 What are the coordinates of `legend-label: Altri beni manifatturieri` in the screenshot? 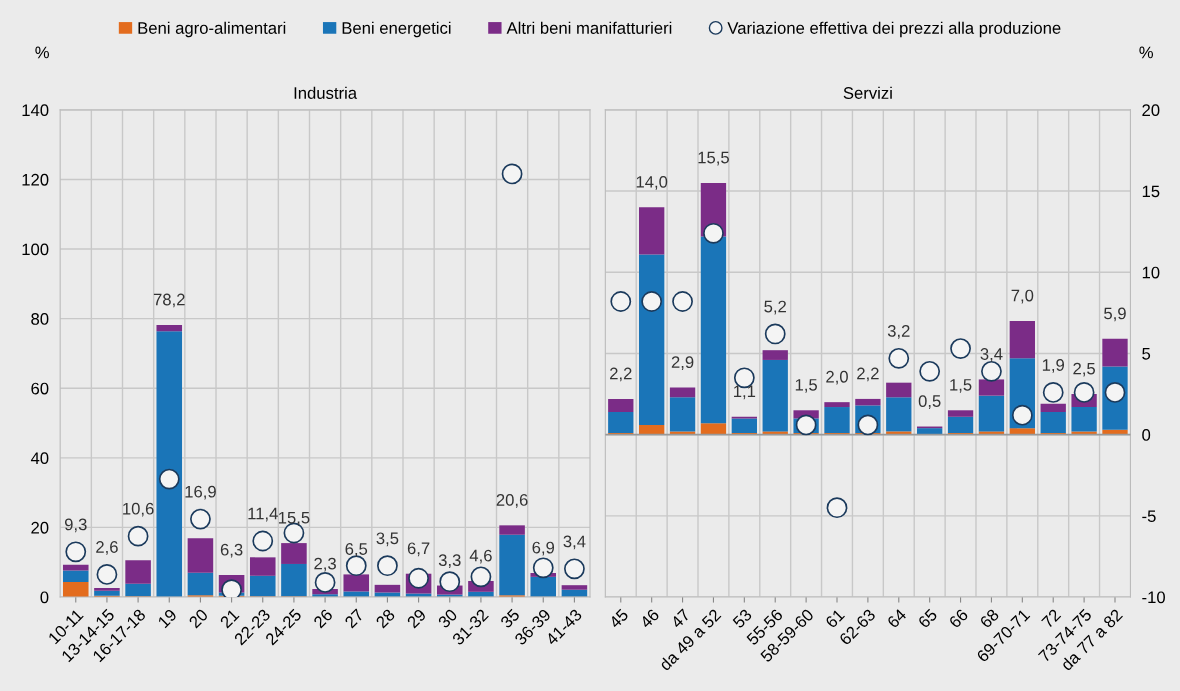 It's located at (589, 27).